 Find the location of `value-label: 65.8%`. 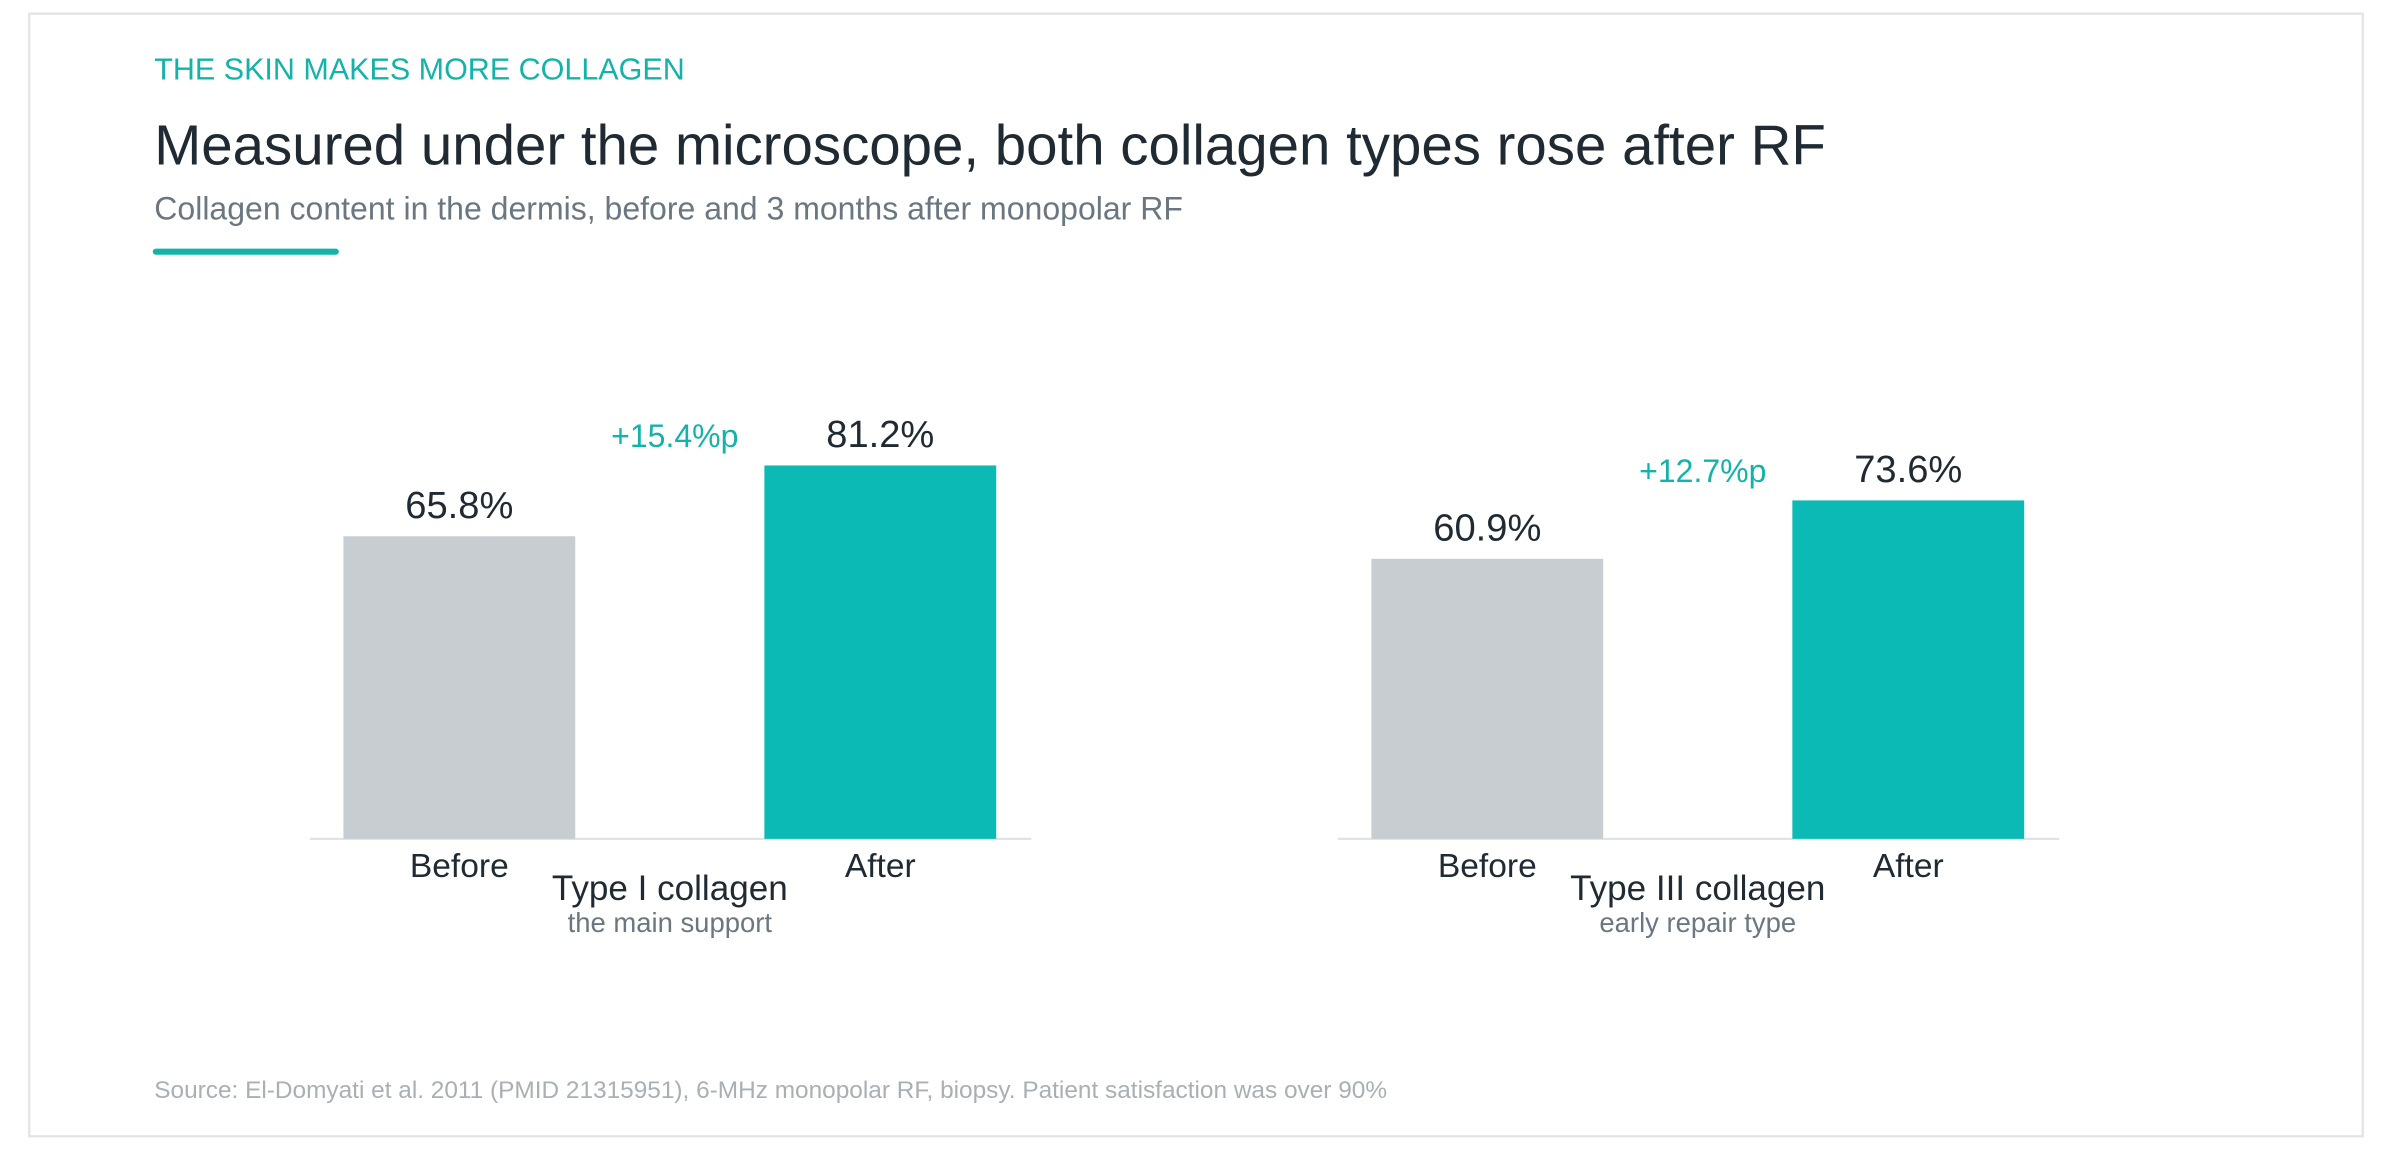

value-label: 65.8% is located at coordinates (459, 505).